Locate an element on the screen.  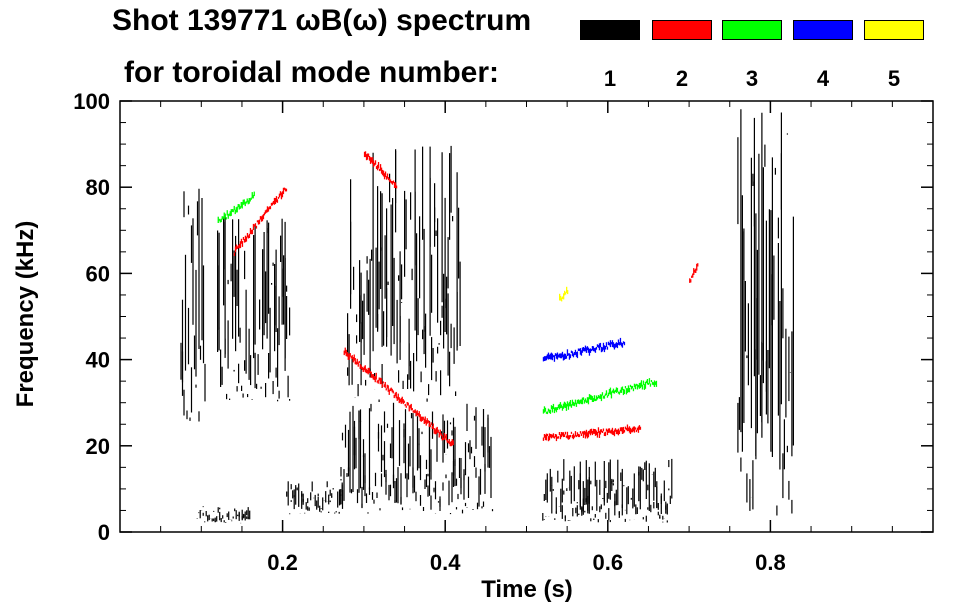
legend-label-5: 5 is located at coordinates (894, 78).